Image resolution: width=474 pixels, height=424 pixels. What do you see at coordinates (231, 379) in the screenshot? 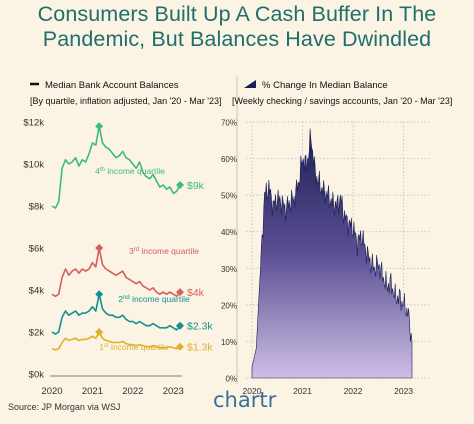
I see `y-tick-label: 0%` at bounding box center [231, 379].